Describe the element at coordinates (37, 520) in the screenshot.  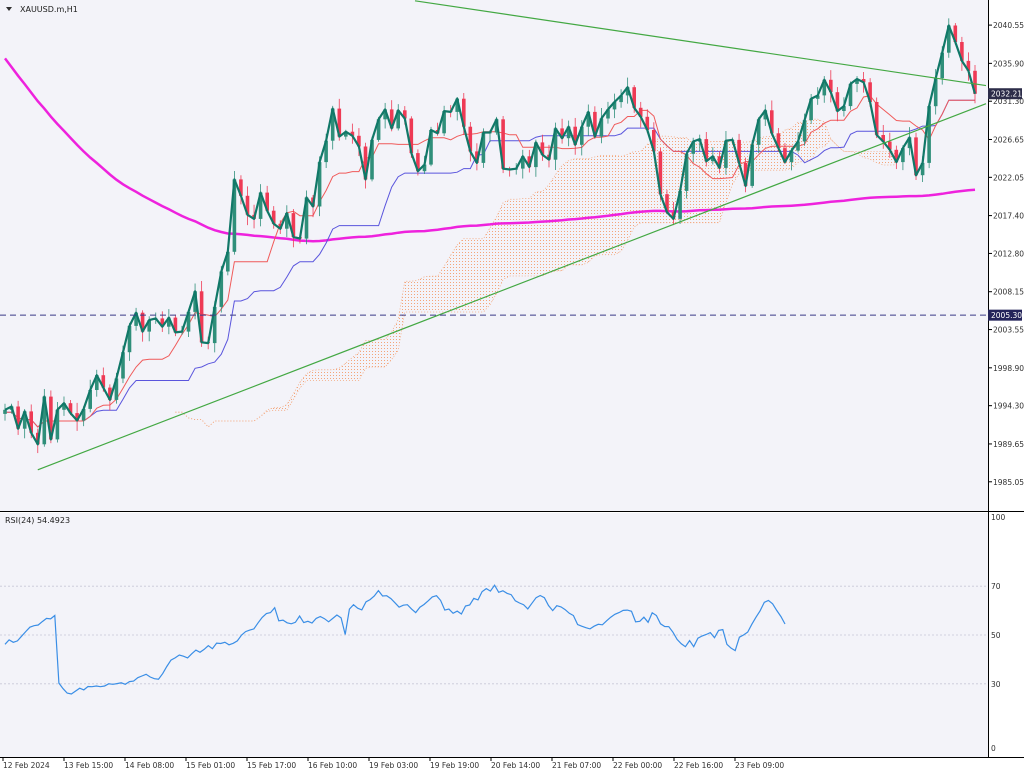
I see `rsi-label: RSI(24) 54.4923` at that location.